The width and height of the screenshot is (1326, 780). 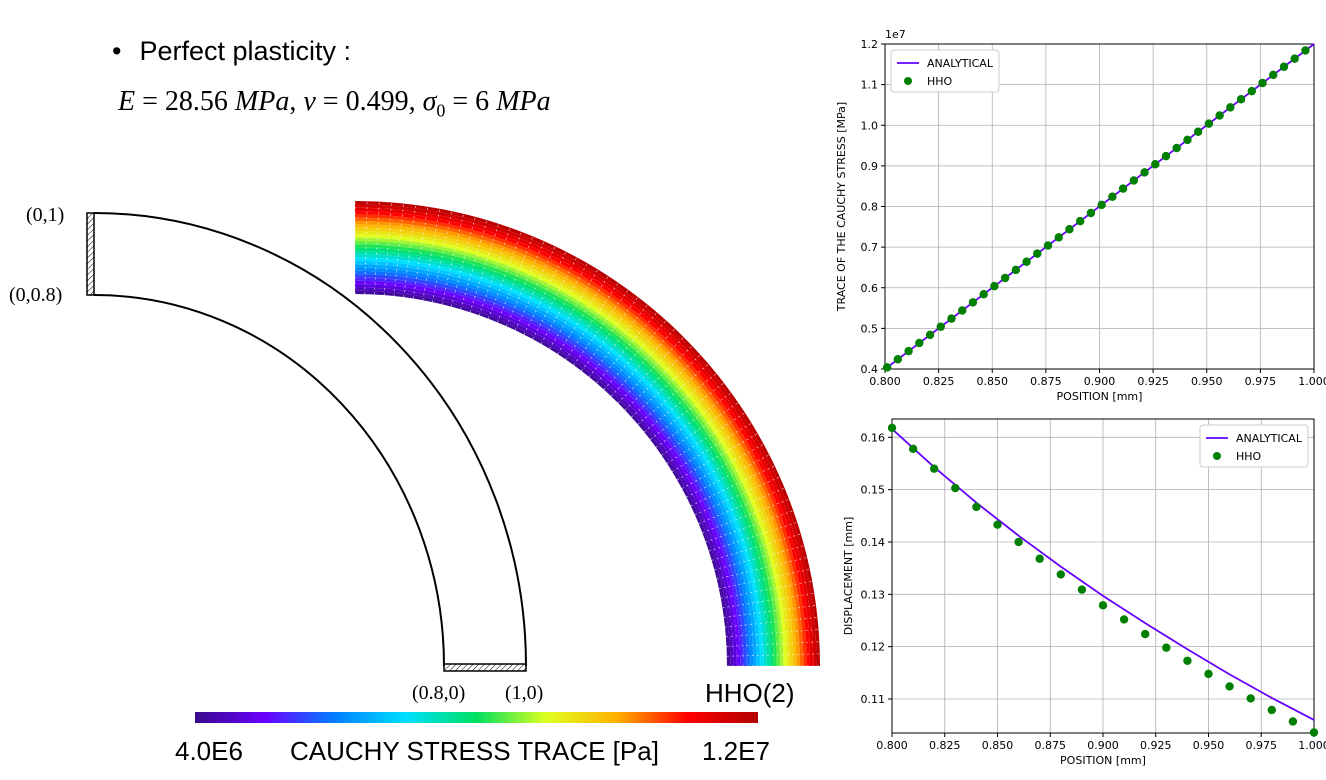 What do you see at coordinates (870, 328) in the screenshot?
I see `y-tick-label: 0.5` at bounding box center [870, 328].